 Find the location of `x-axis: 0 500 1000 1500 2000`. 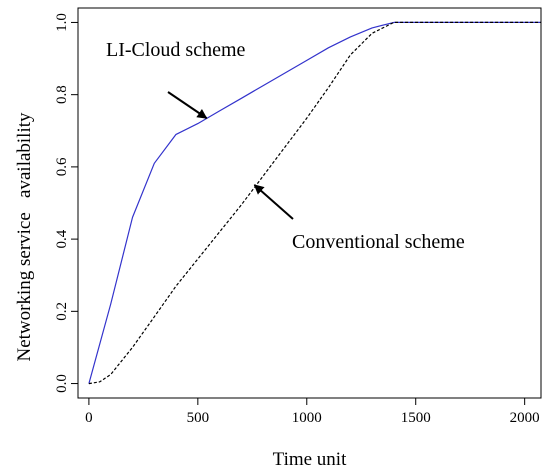

x-axis: 0 500 1000 1500 2000 is located at coordinates (312, 412).